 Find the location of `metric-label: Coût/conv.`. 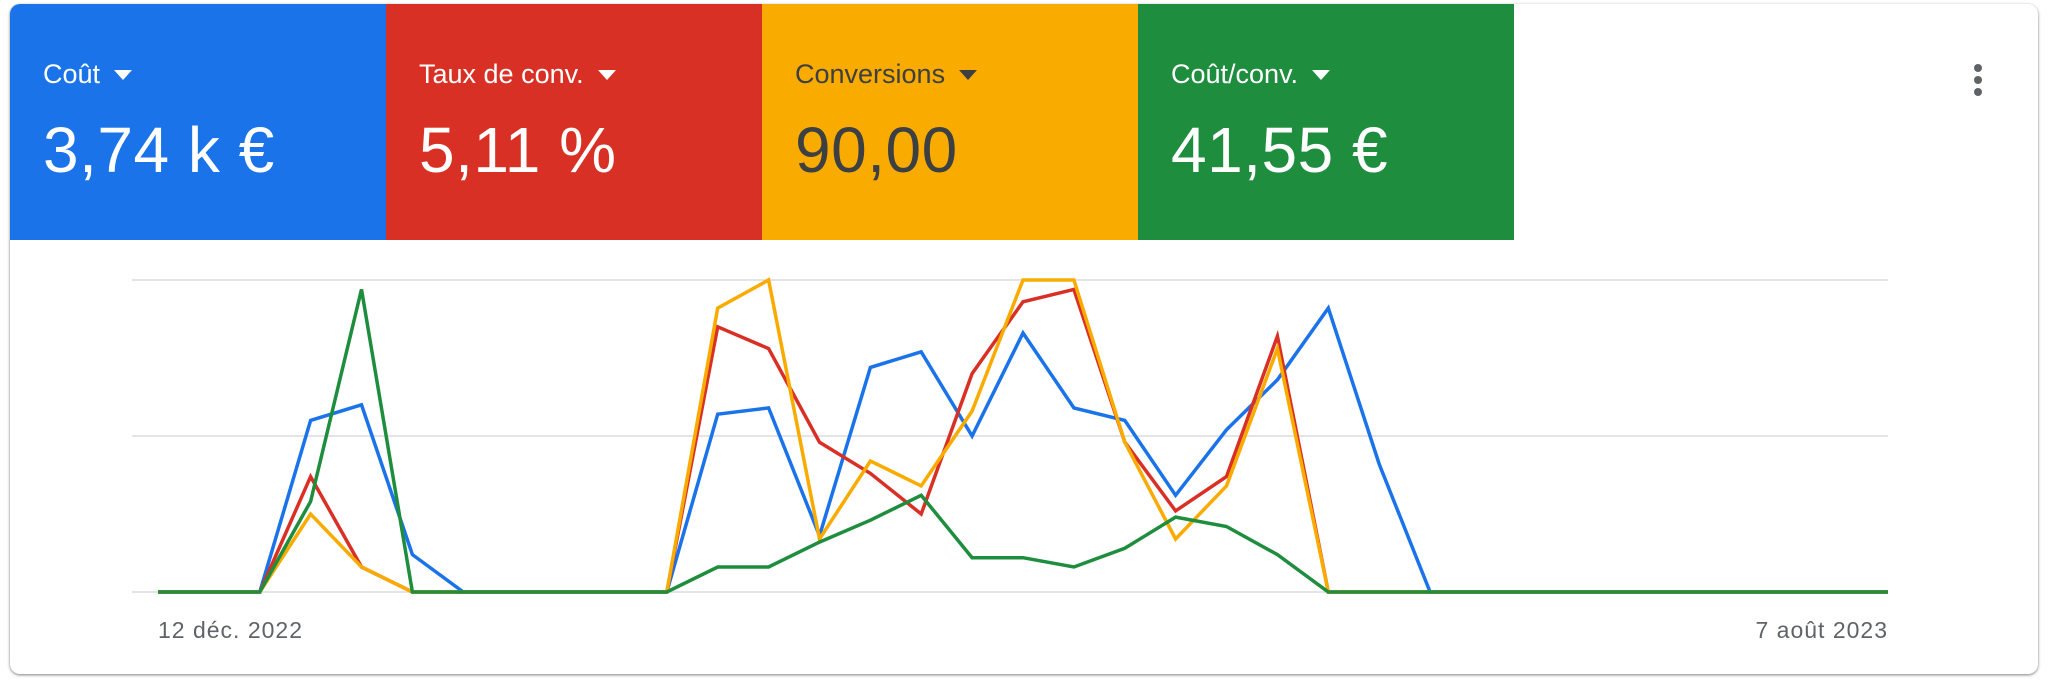

metric-label: Coût/conv. is located at coordinates (1235, 74).